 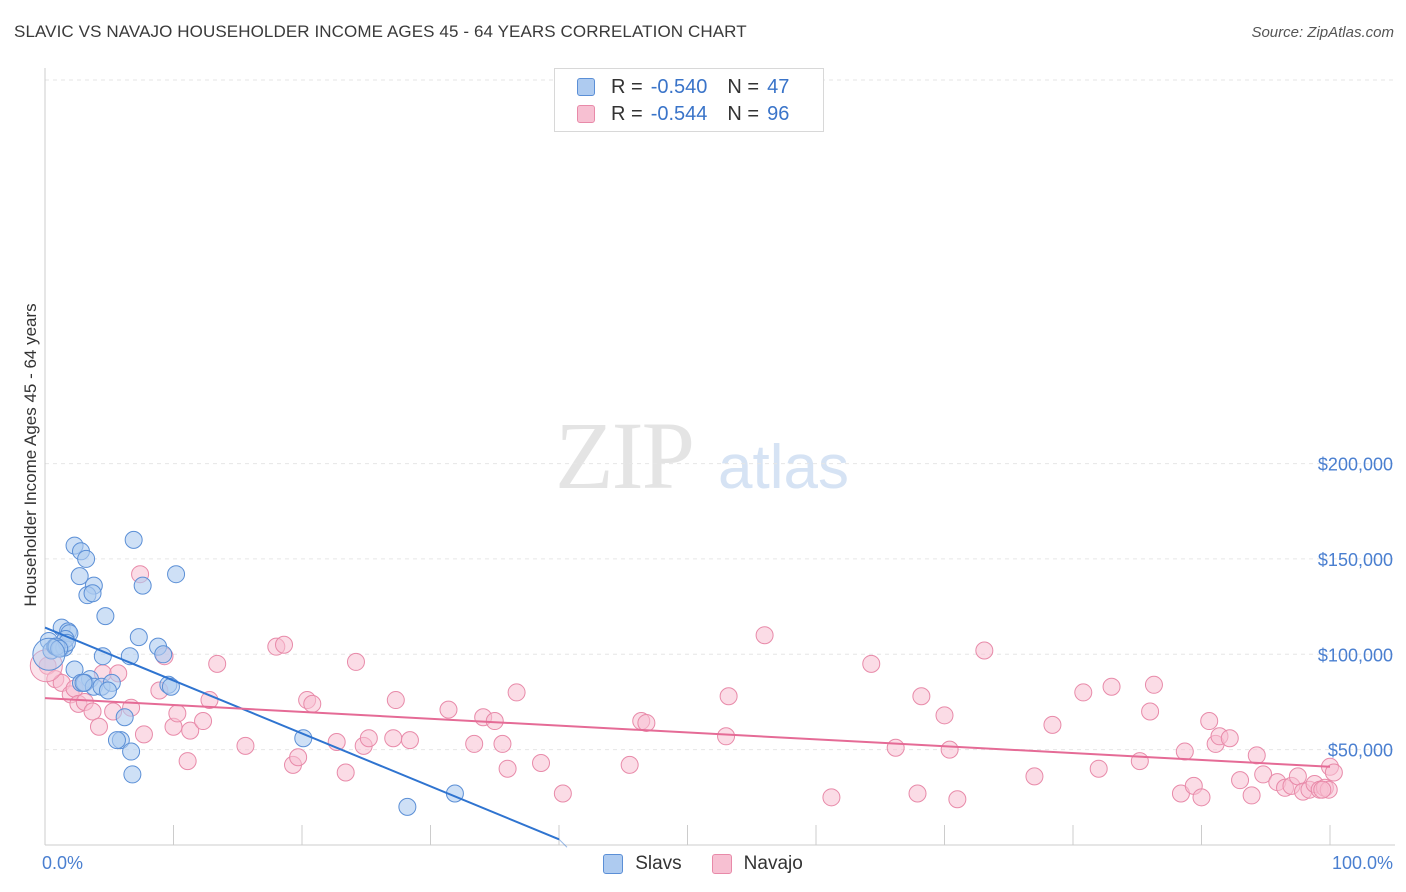 I want to click on y-tick-label: $200,000, so click(x=1355, y=465).